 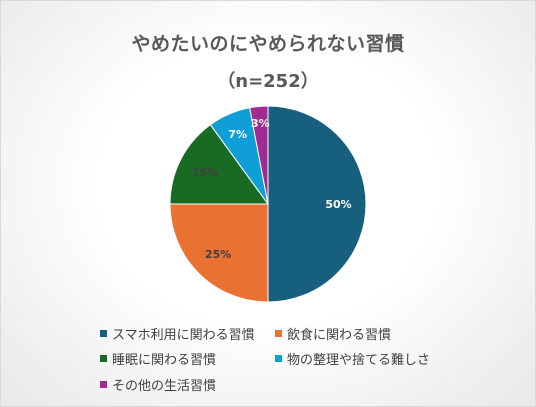 What do you see at coordinates (339, 334) in the screenshot?
I see `legend-label: 飲食に関わる習慣` at bounding box center [339, 334].